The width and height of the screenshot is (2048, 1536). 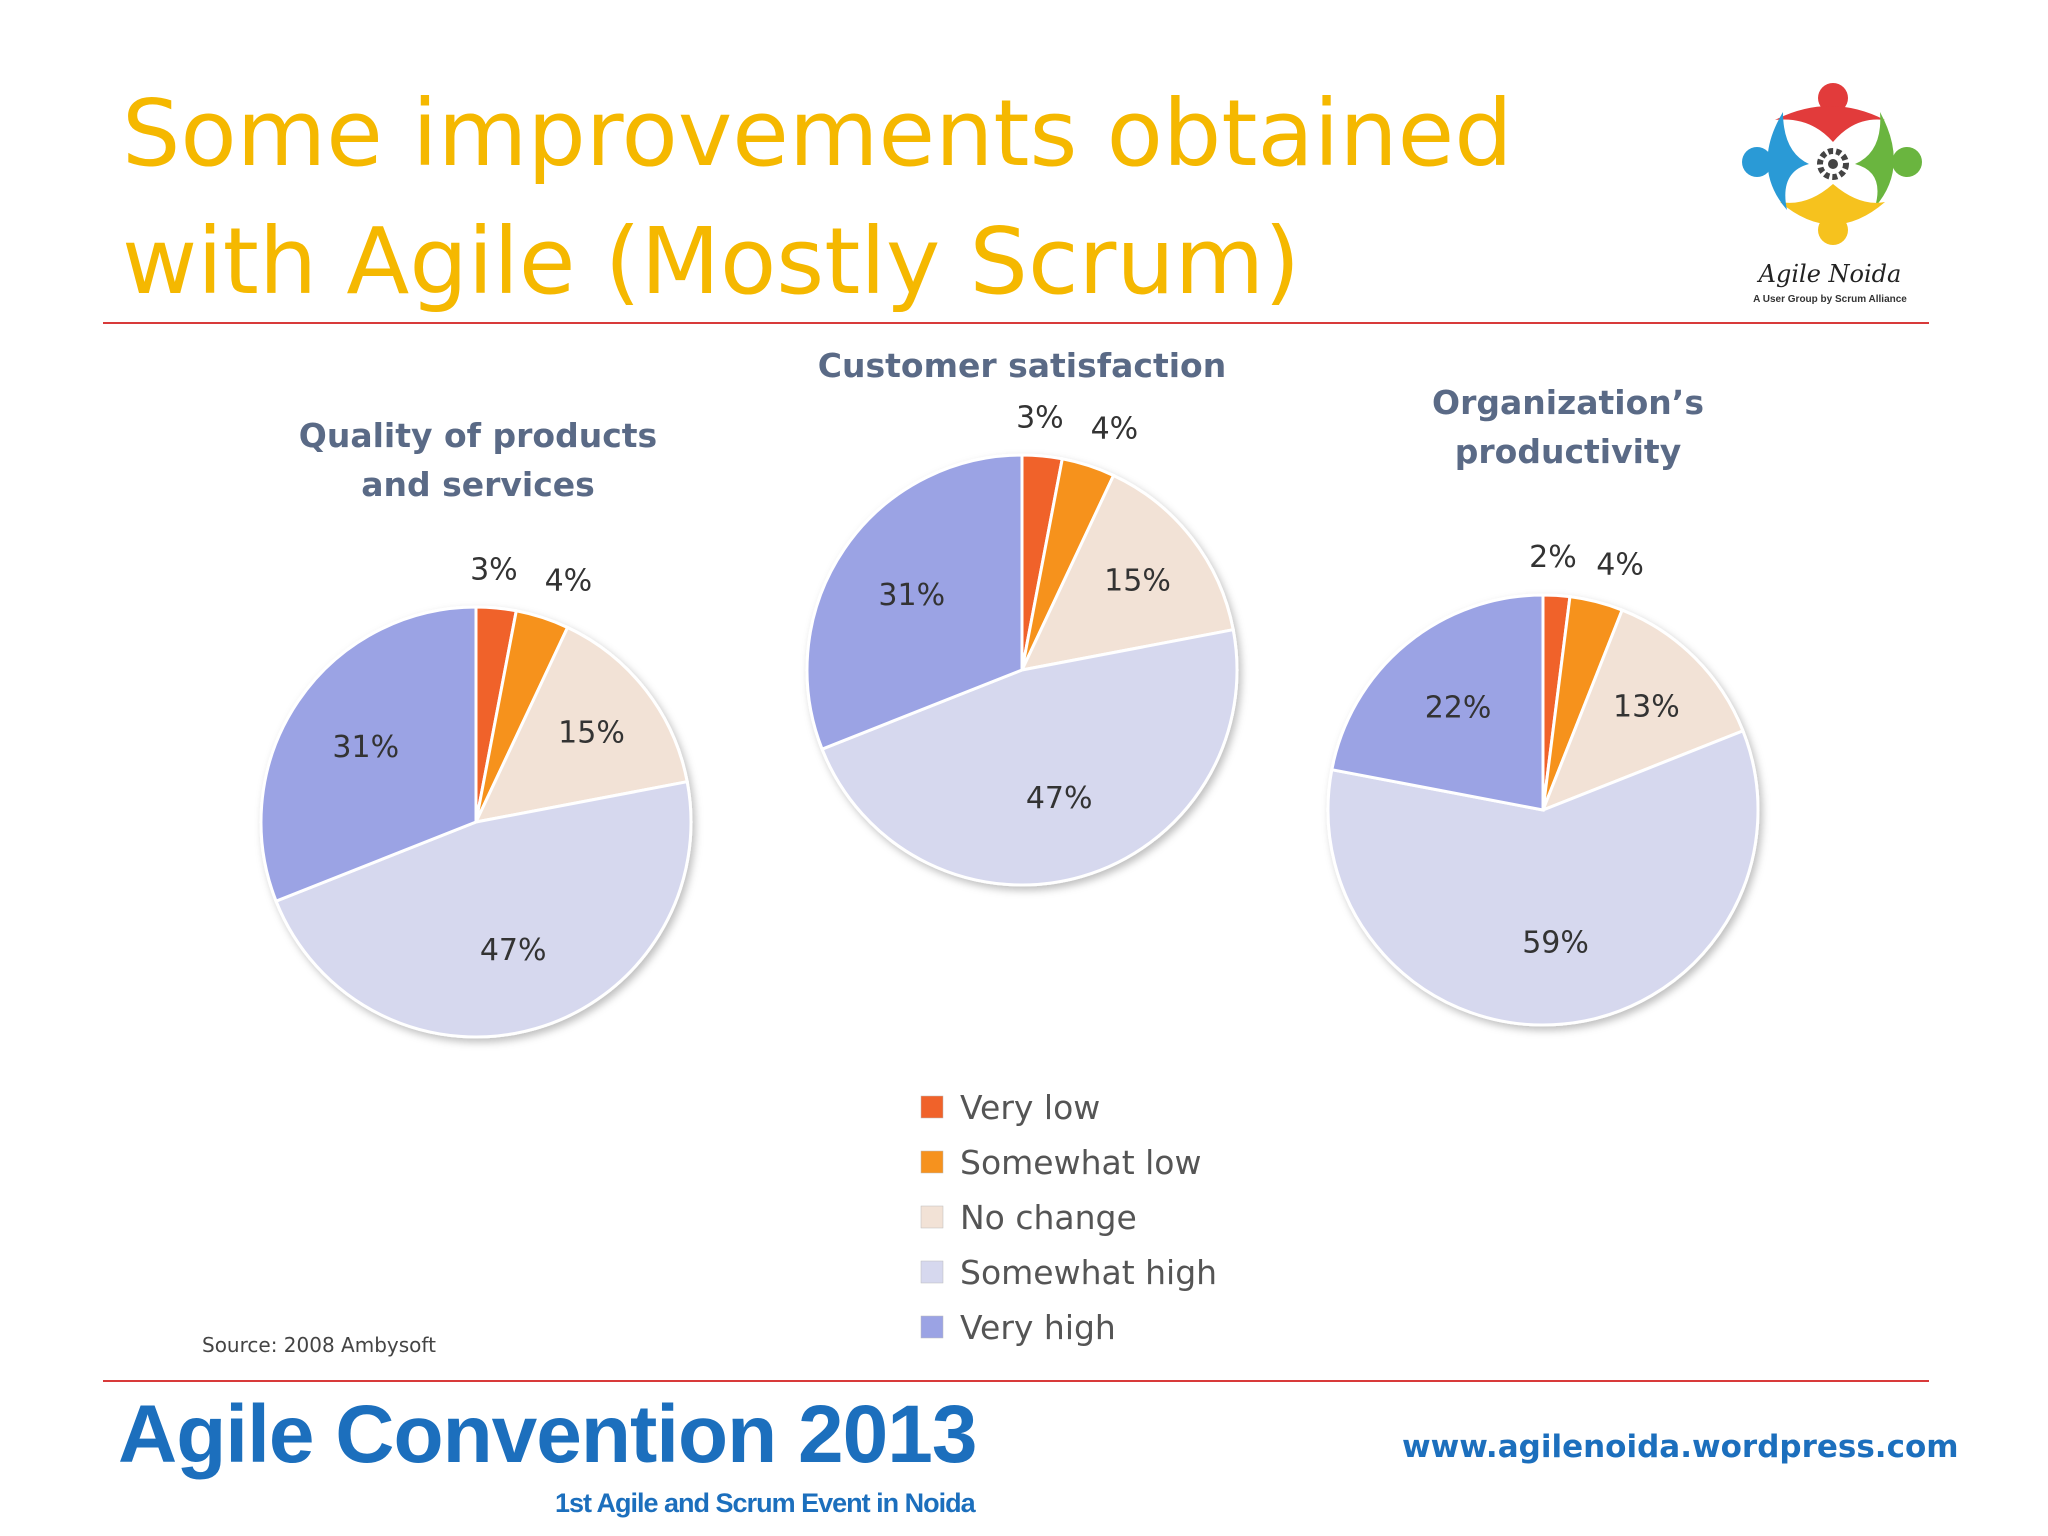 I want to click on source-note: Source: 2008 Ambysoft, so click(x=319, y=1345).